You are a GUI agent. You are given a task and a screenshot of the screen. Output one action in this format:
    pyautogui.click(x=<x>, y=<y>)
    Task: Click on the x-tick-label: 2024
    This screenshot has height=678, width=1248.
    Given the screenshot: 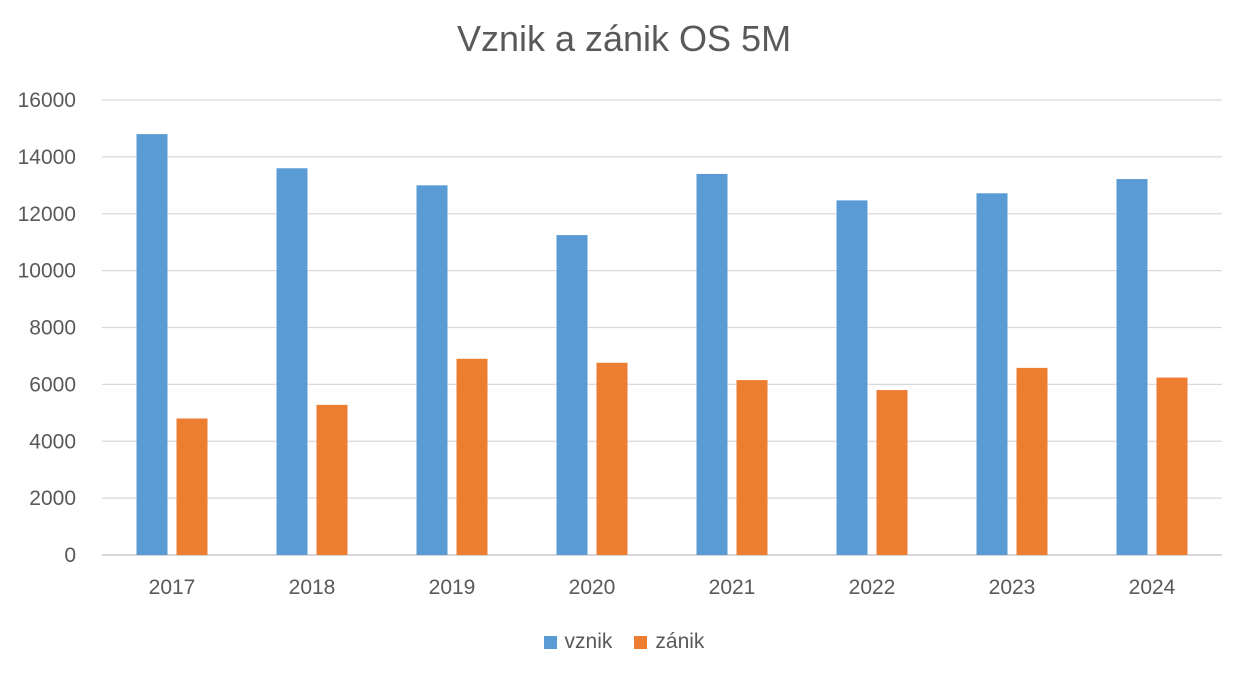 What is the action you would take?
    pyautogui.click(x=1152, y=587)
    